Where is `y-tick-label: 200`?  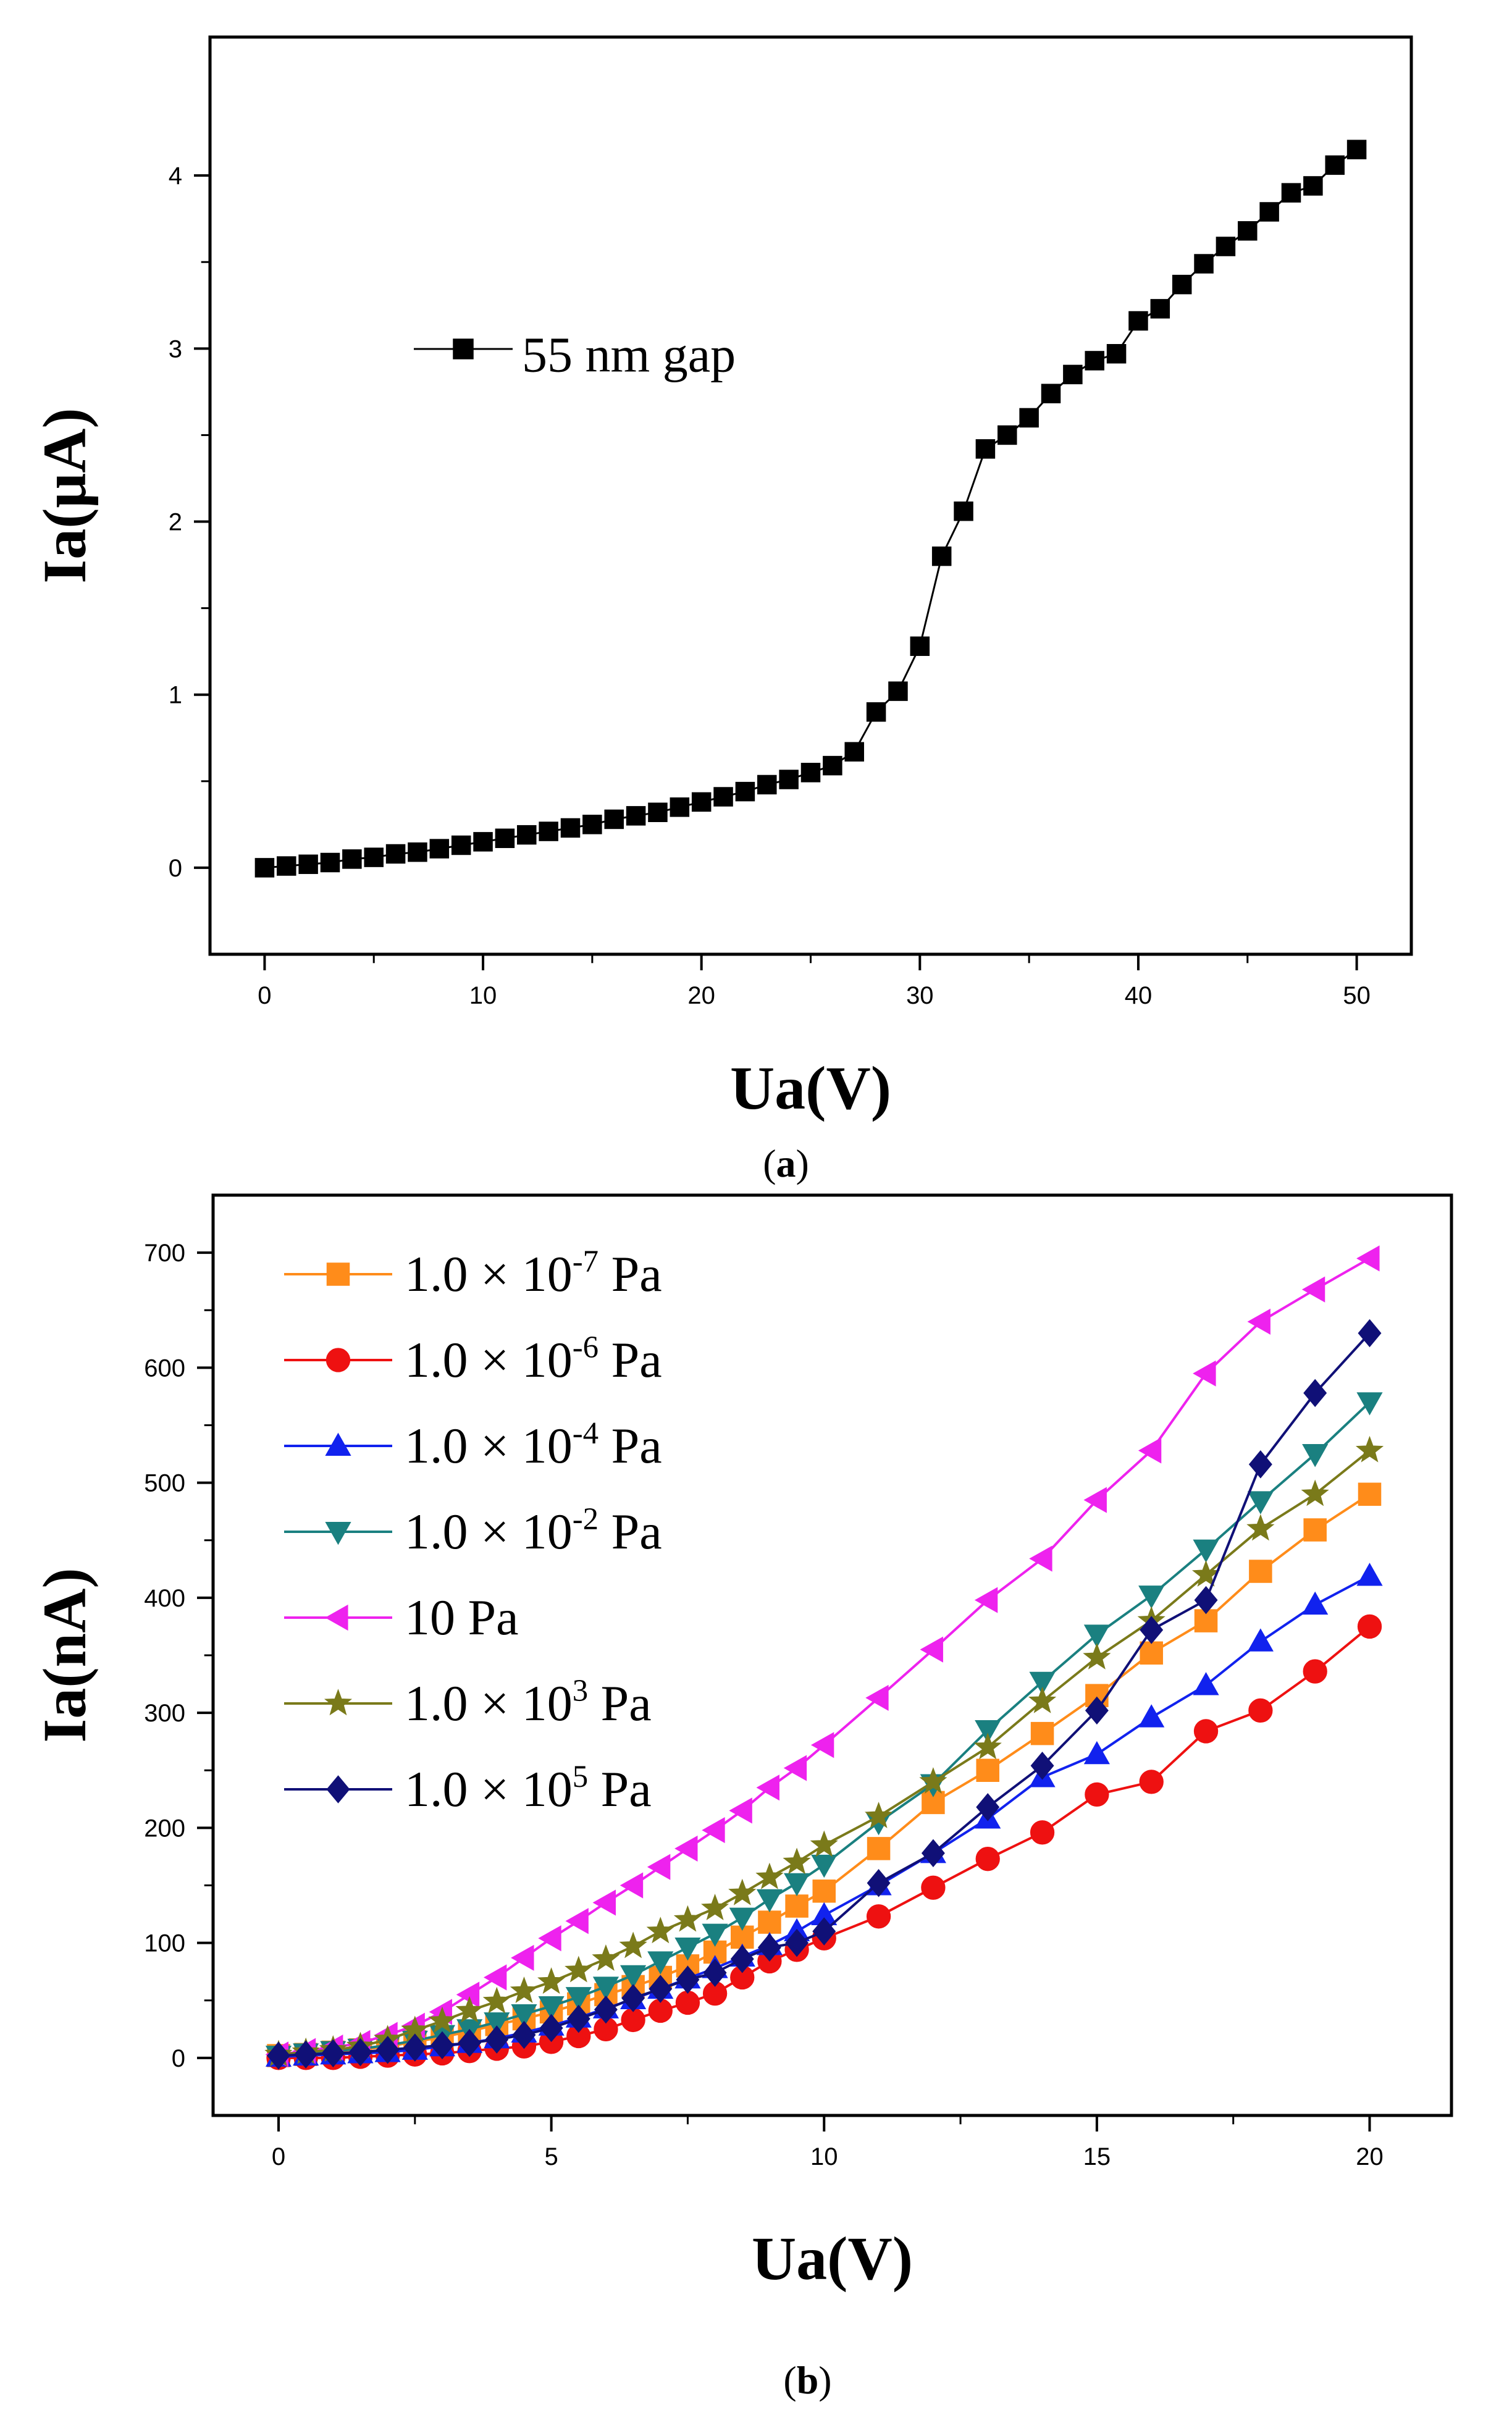
y-tick-label: 200 is located at coordinates (164, 1829).